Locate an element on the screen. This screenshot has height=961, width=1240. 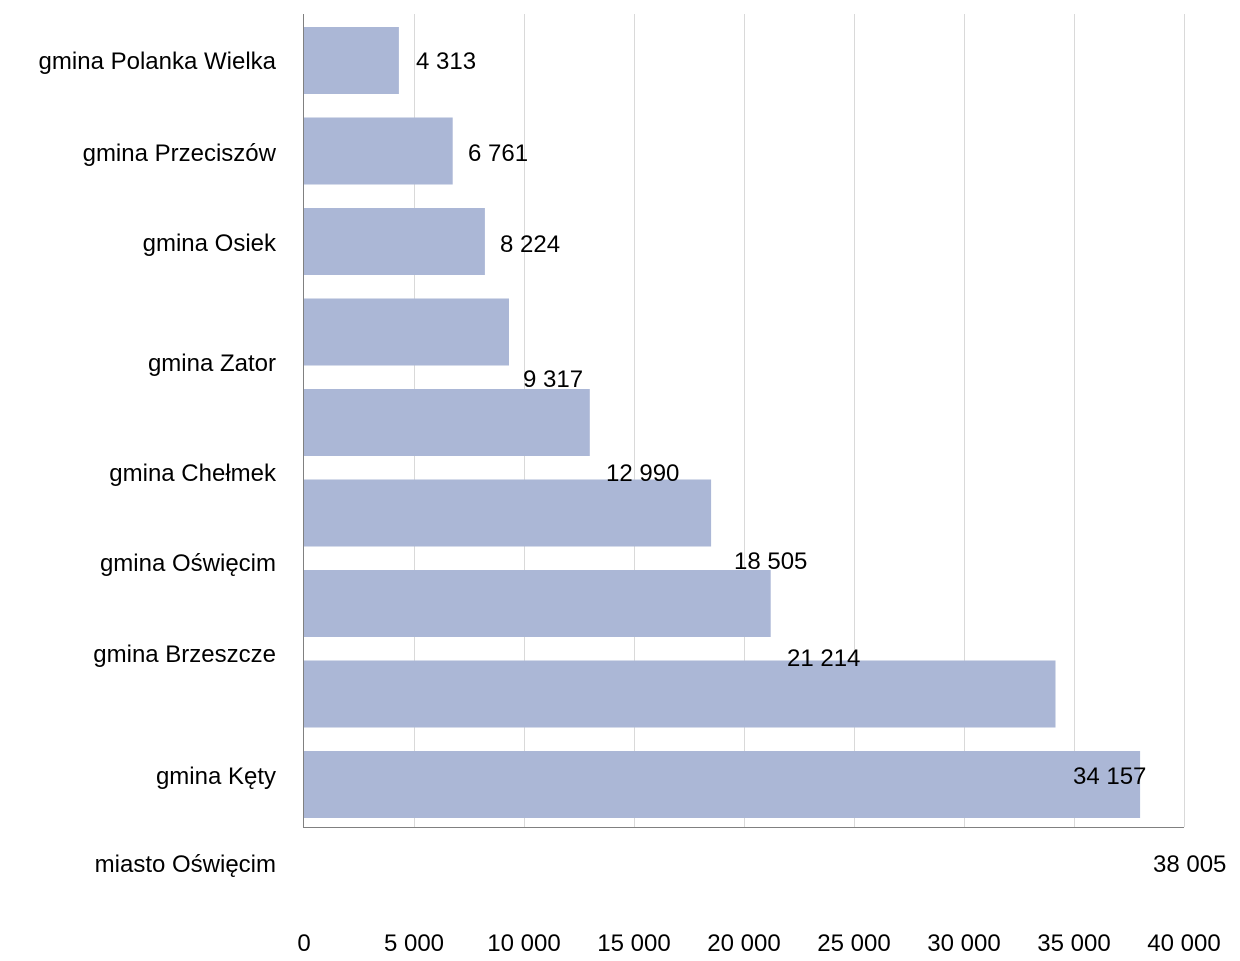
x-tick-label: 35 000 is located at coordinates (1073, 943).